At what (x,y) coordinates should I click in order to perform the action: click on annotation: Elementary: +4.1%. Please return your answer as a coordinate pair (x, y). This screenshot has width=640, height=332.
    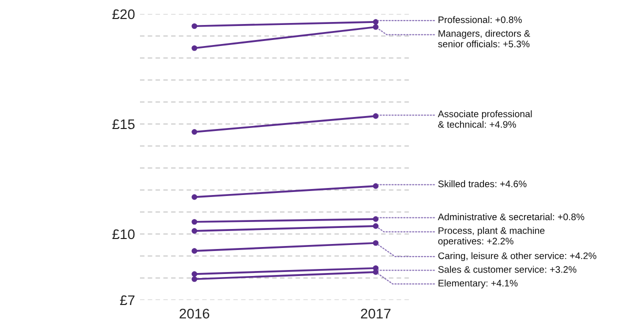
    Looking at the image, I should click on (478, 284).